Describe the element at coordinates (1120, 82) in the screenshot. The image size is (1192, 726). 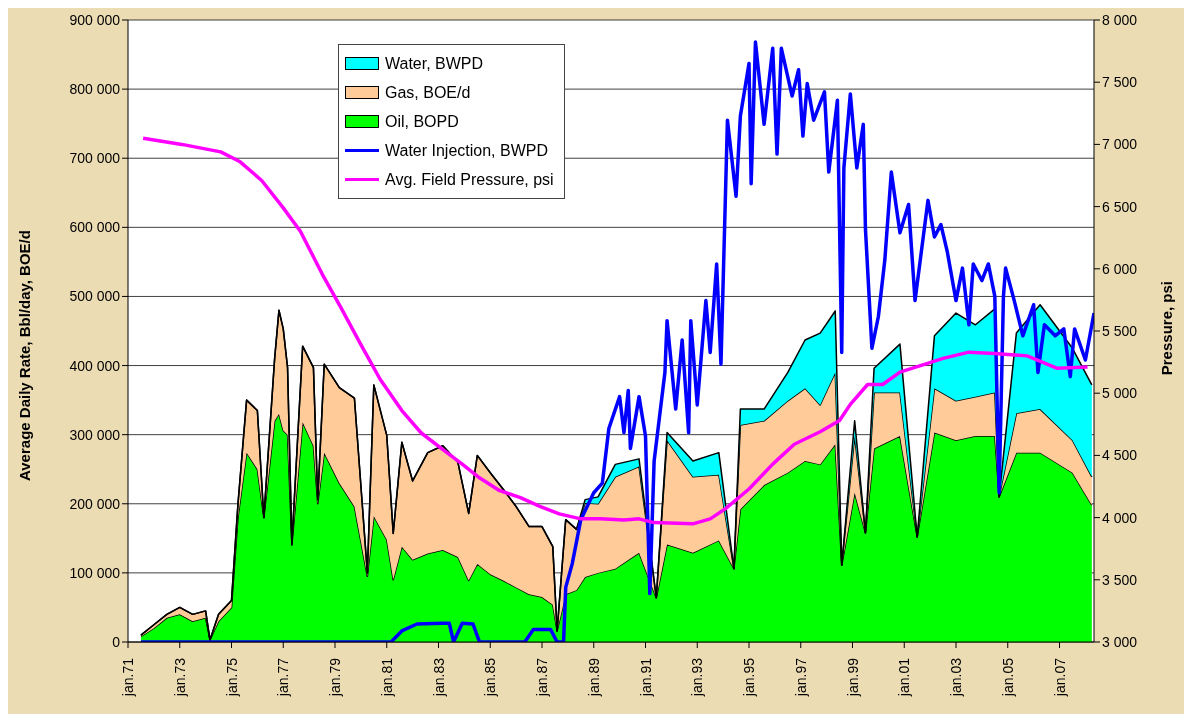
I see `y2-tick-label: 7 500` at that location.